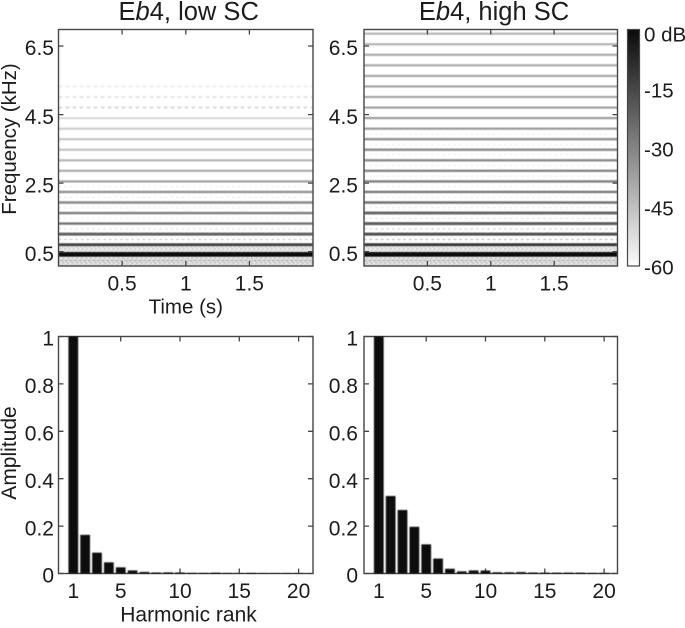 This screenshot has height=628, width=685. What do you see at coordinates (659, 209) in the screenshot?
I see `svg-text: -45` at bounding box center [659, 209].